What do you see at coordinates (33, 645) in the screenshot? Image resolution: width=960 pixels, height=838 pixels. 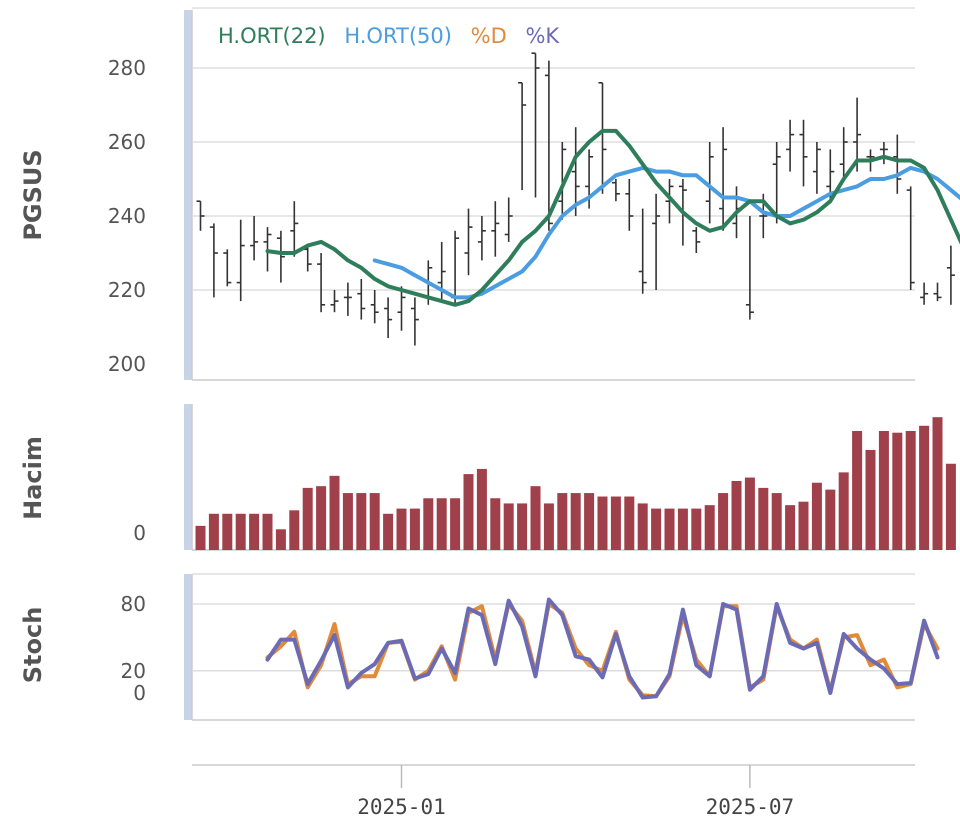 I see `stoch-axis-label: Stoch` at bounding box center [33, 645].